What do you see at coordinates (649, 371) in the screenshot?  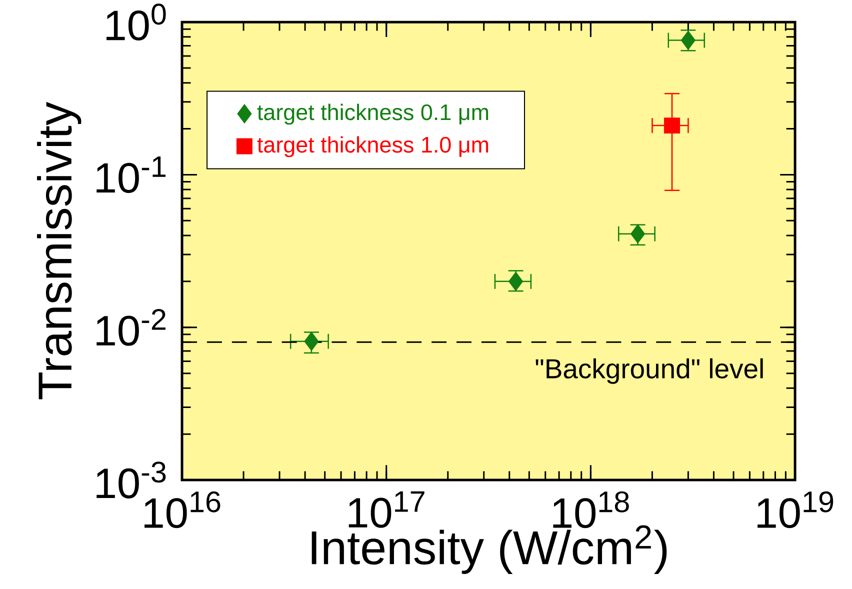 I see `ref-line-label: "Background" level` at bounding box center [649, 371].